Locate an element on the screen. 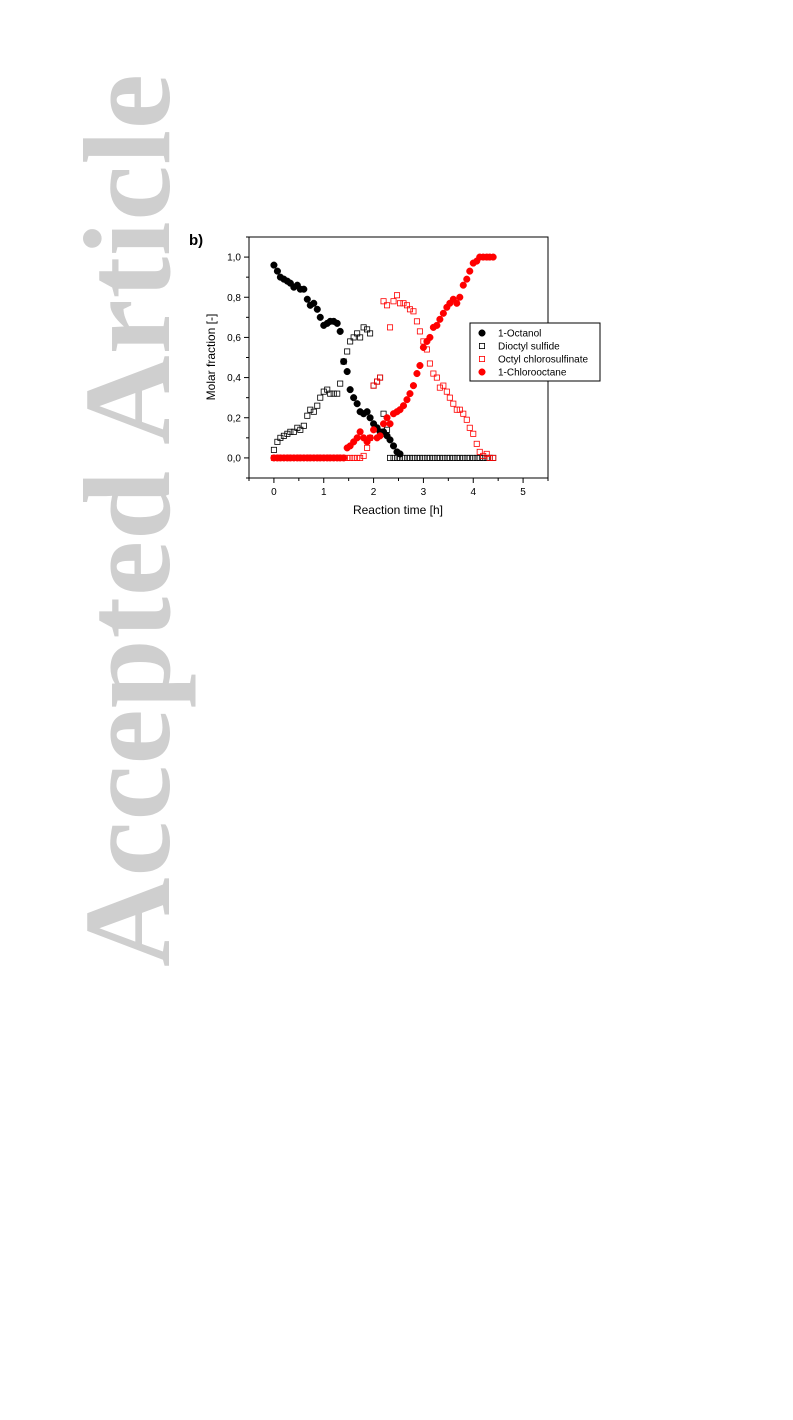  legend-label: Octyl chlorosulfinate is located at coordinates (543, 360).